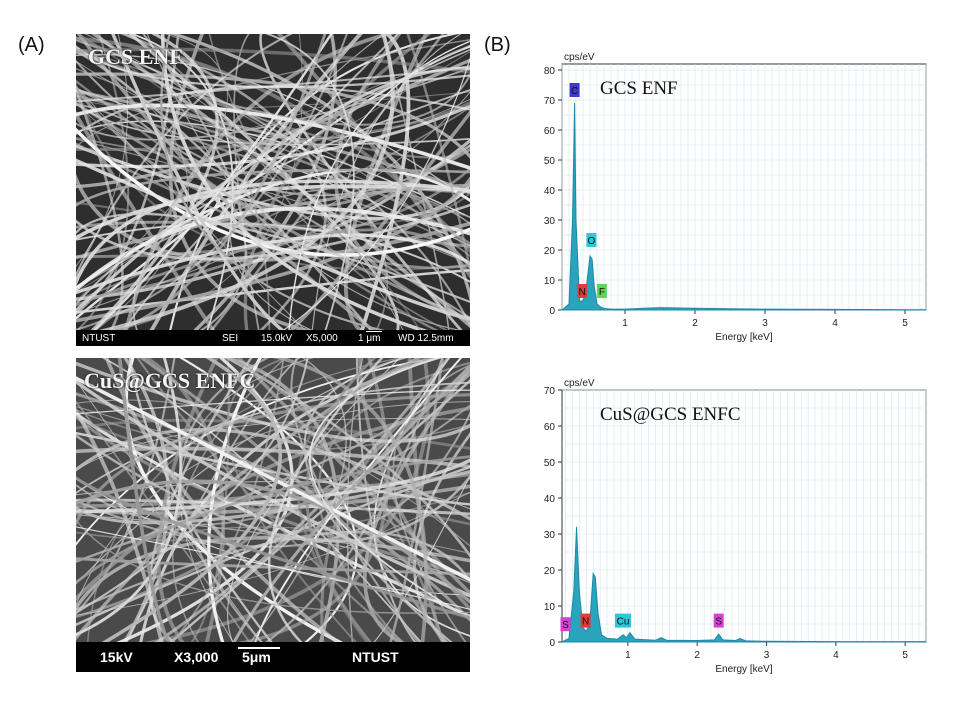  Describe the element at coordinates (628, 655) in the screenshot. I see `x-tick-label: 1` at that location.